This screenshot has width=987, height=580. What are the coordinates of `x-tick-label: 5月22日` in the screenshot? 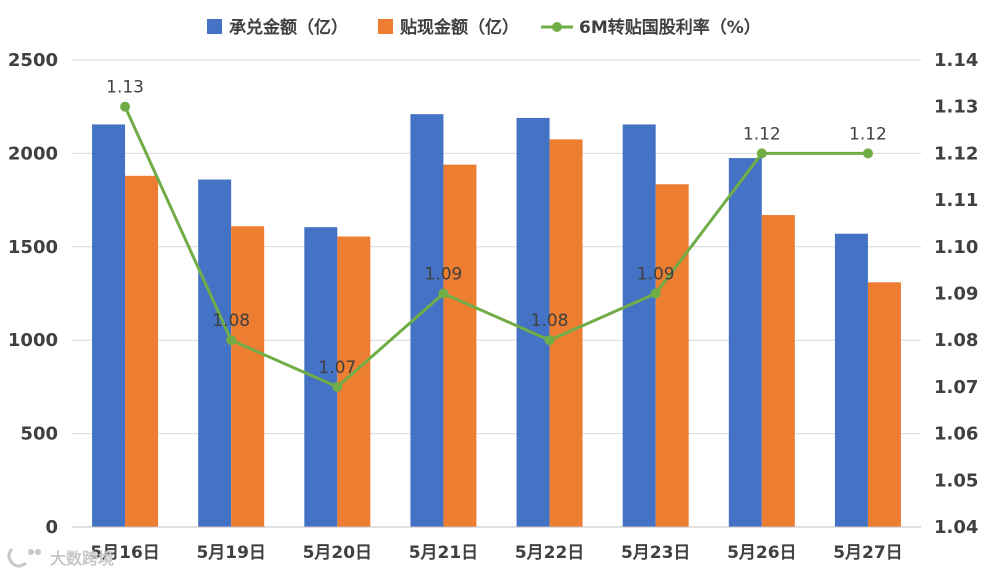 It's located at (550, 553).